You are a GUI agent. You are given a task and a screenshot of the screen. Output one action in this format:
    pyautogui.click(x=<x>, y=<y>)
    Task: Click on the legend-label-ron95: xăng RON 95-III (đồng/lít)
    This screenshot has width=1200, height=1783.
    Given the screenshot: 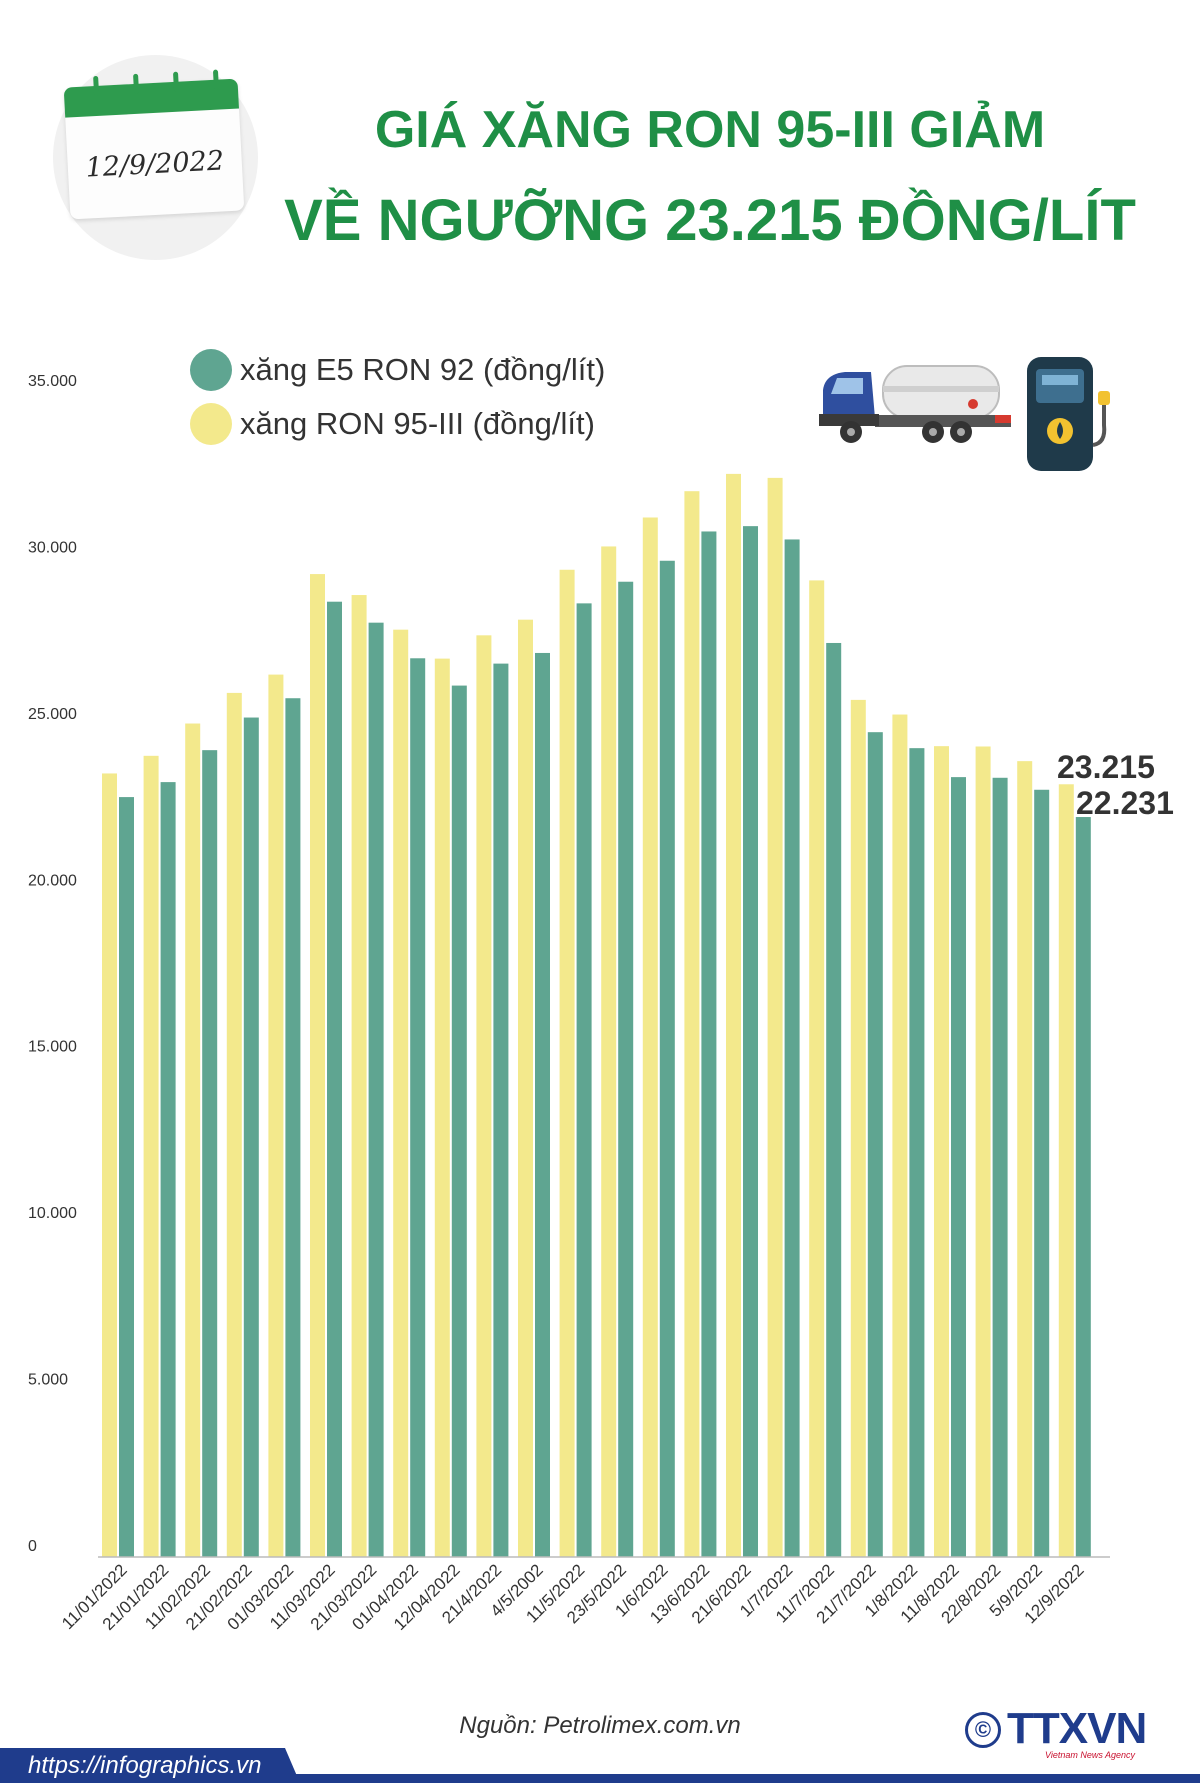 What is the action you would take?
    pyautogui.click(x=417, y=423)
    